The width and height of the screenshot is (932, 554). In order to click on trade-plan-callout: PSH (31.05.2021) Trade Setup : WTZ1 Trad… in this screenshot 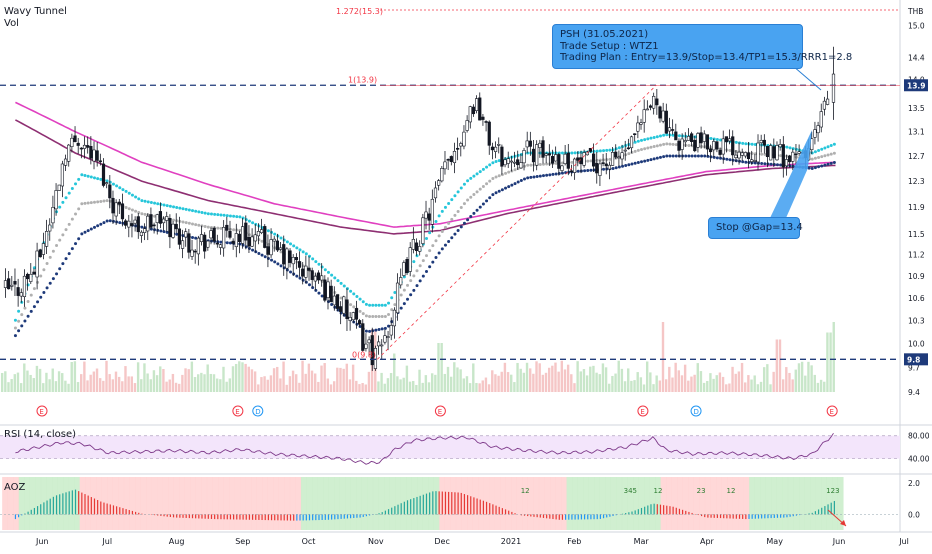, I will do `click(702, 46)`.